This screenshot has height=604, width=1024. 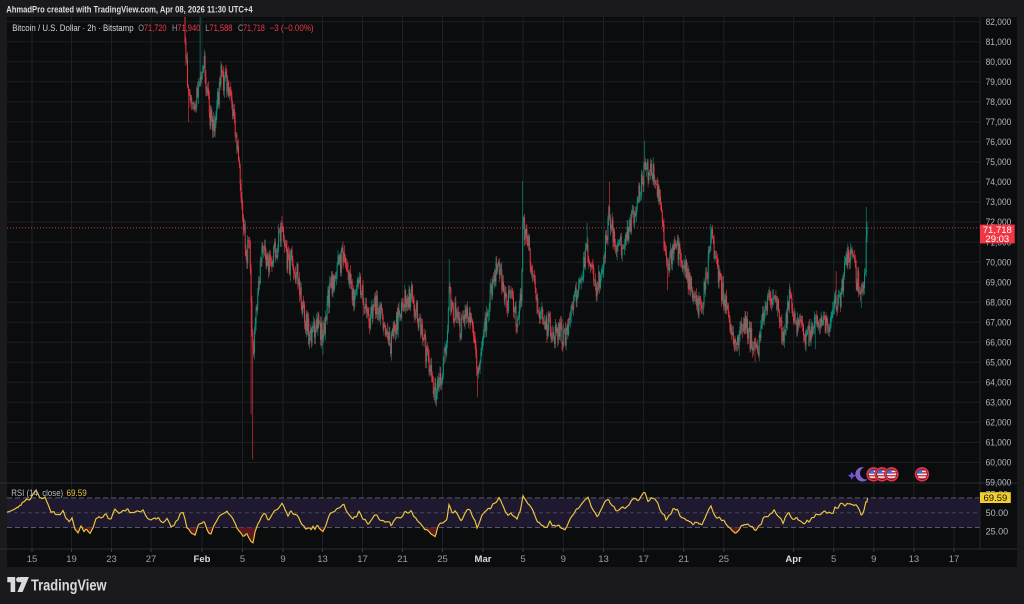 I want to click on svg-text: 70,000, so click(x=999, y=262).